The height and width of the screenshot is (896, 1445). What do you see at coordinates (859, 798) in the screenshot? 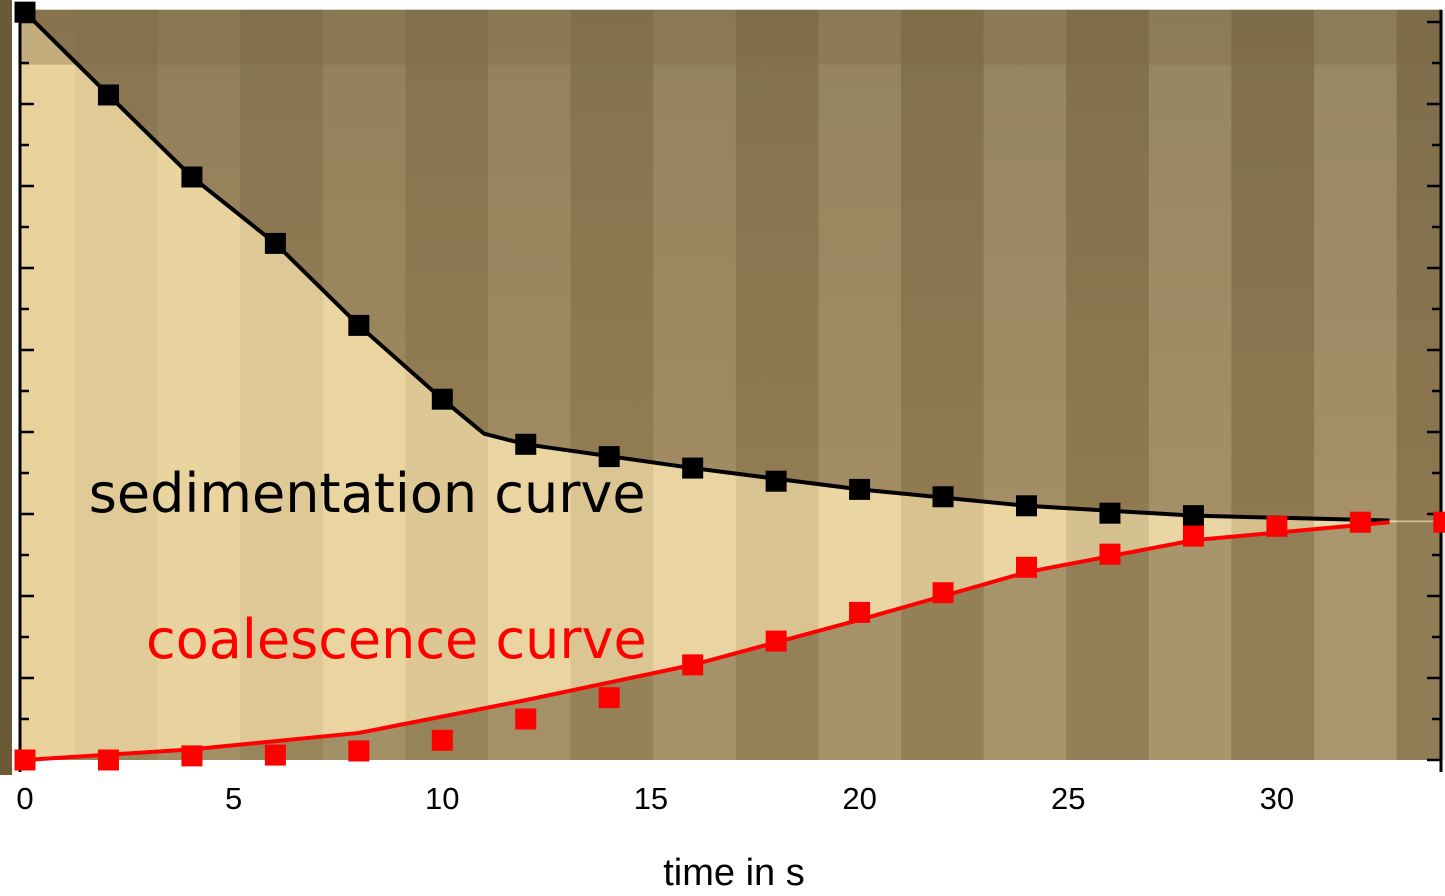
I see `x-tick-label: 20` at bounding box center [859, 798].